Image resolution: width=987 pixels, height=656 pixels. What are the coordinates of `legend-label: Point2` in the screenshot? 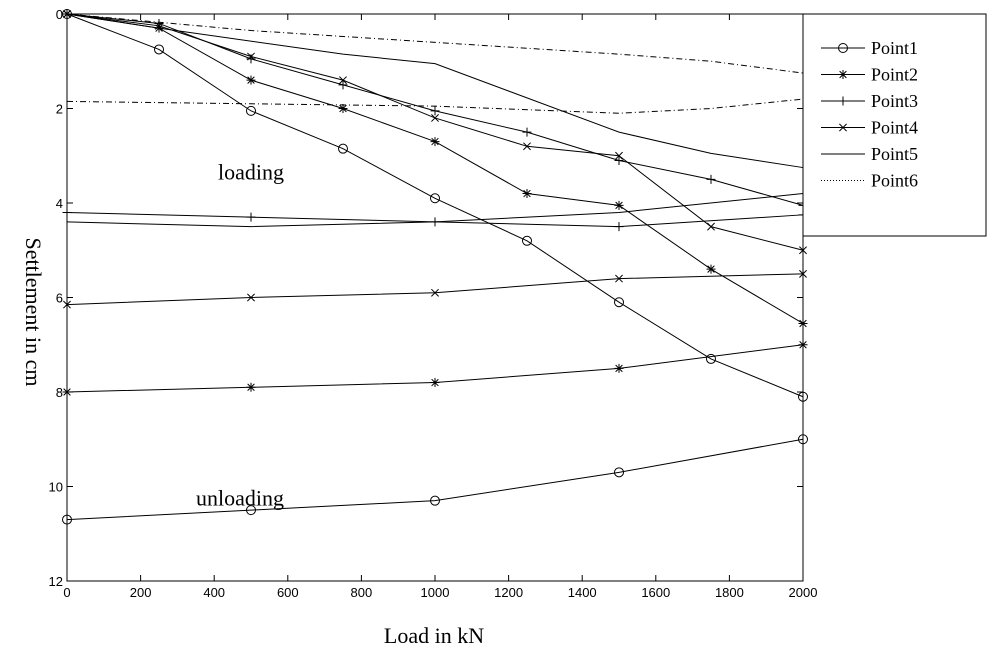 It's located at (894, 75).